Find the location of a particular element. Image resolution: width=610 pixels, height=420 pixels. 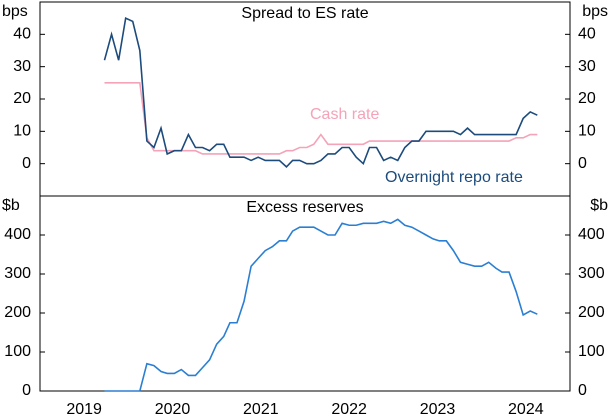

y-tick-label-right: 40 is located at coordinates (587, 34).